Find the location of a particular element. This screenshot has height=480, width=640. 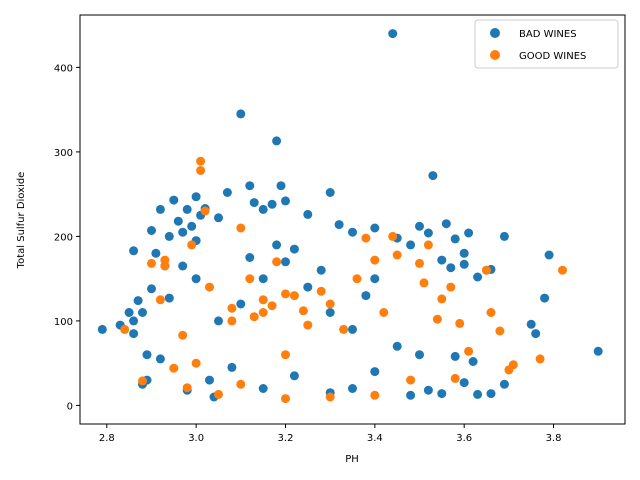

x-tick-label: 2.8 is located at coordinates (107, 438).